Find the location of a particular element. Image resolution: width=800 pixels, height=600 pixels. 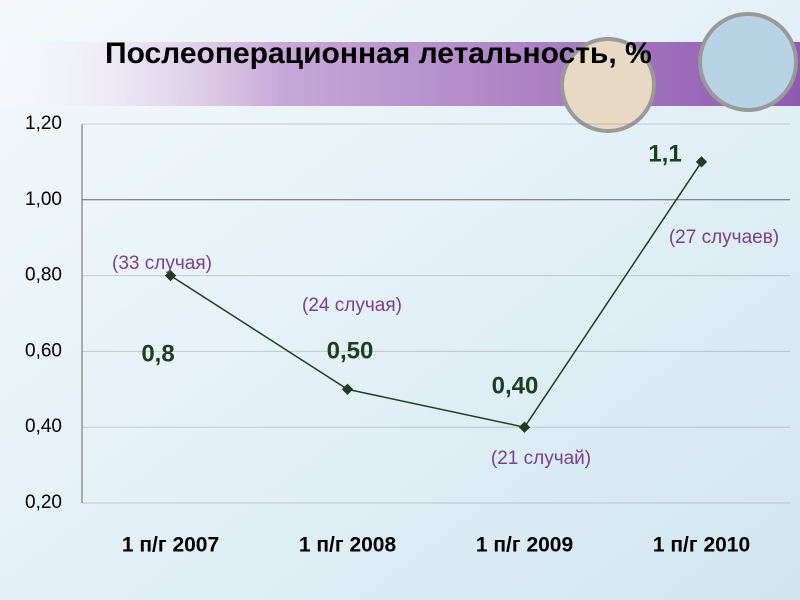

annotation: (24 случая) is located at coordinates (352, 305).